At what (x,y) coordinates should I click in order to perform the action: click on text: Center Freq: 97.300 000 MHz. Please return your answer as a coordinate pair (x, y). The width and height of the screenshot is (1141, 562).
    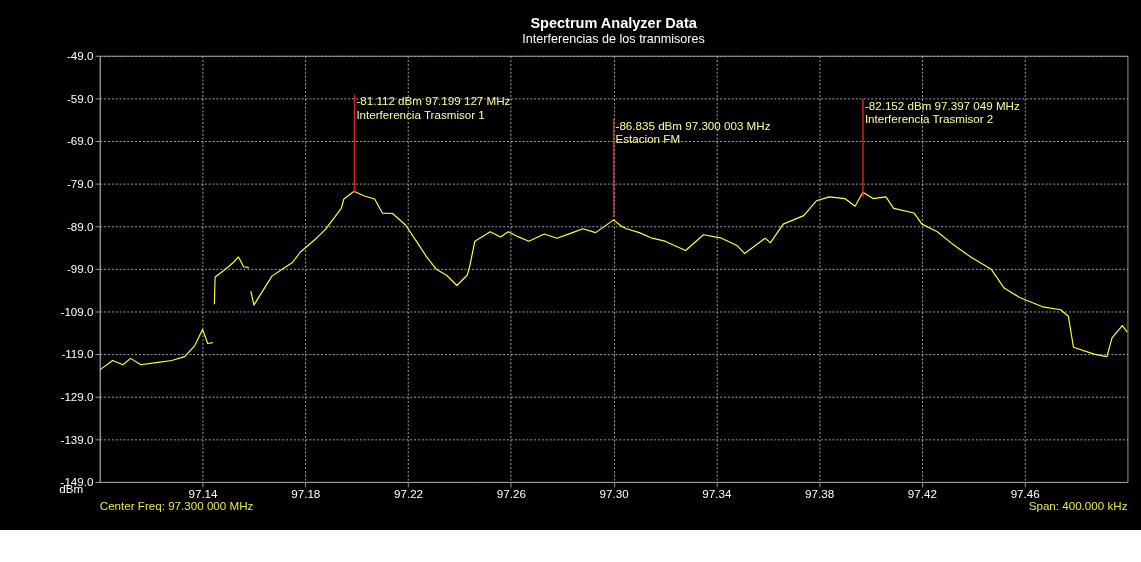
    Looking at the image, I should click on (176, 506).